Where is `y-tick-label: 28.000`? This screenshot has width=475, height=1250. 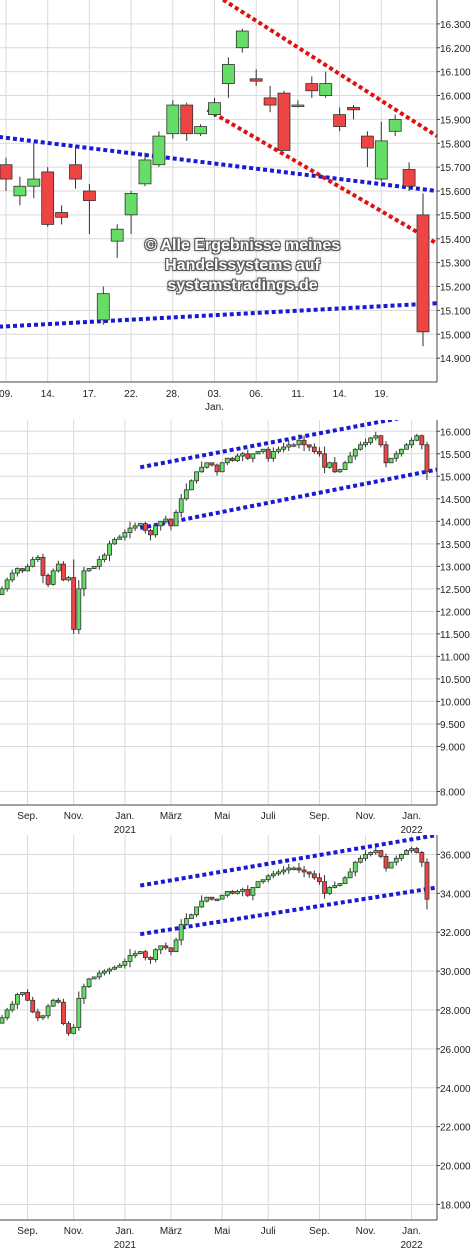
y-tick-label: 28.000 is located at coordinates (455, 1011).